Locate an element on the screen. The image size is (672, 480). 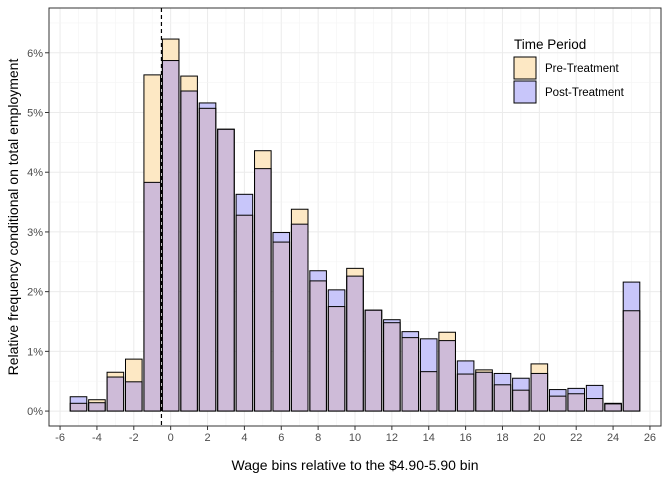
x-tick-label: 0 is located at coordinates (171, 438).